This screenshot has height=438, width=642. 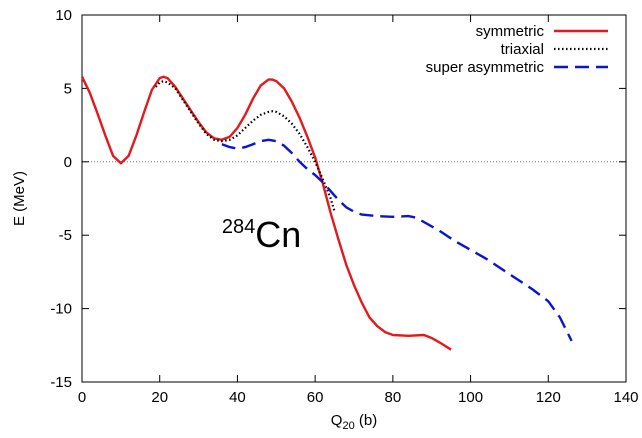 What do you see at coordinates (65, 235) in the screenshot?
I see `y-tick-label: -5` at bounding box center [65, 235].